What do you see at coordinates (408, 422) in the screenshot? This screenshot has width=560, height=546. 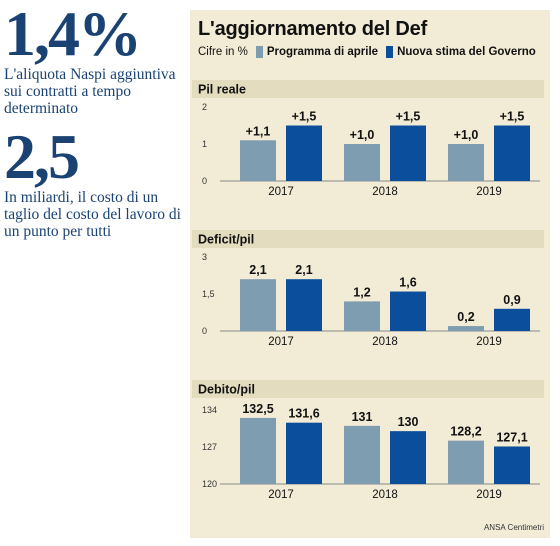 I see `data-label: 130` at bounding box center [408, 422].